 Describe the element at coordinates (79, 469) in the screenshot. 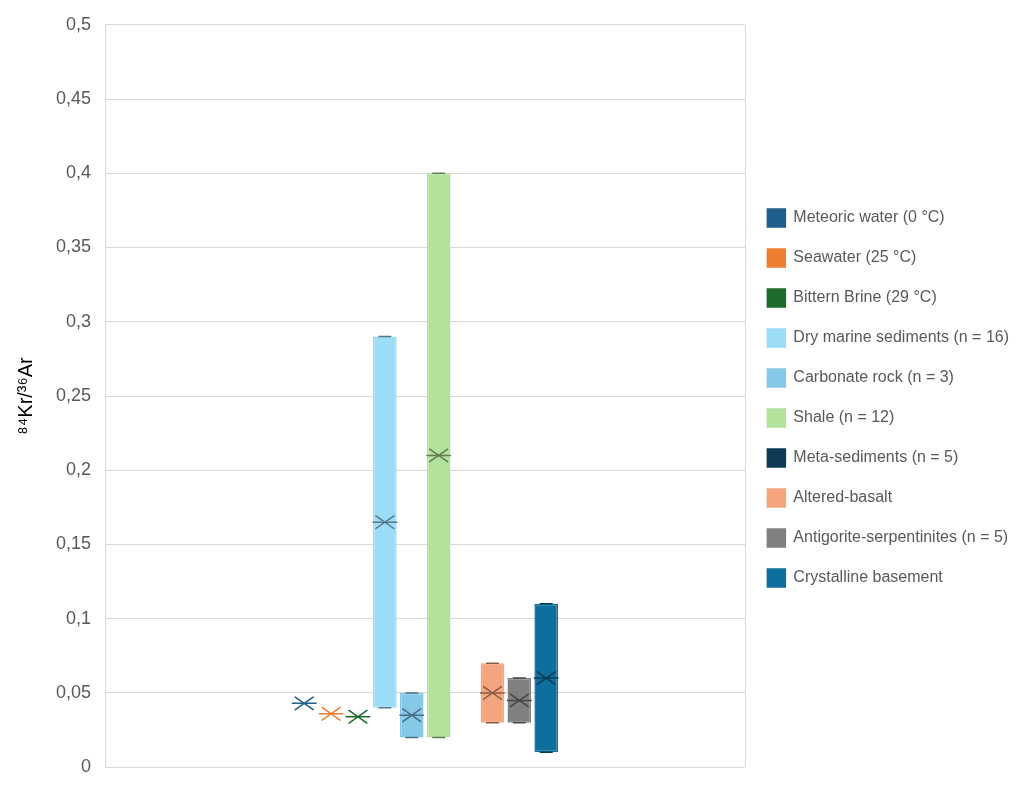

I see `y-tick-label: 0,2` at that location.